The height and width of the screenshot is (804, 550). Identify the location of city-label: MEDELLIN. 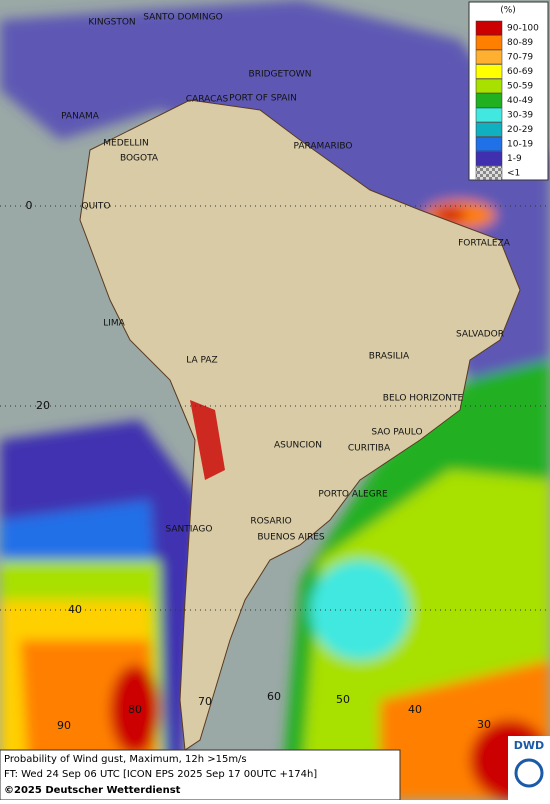
(125, 144).